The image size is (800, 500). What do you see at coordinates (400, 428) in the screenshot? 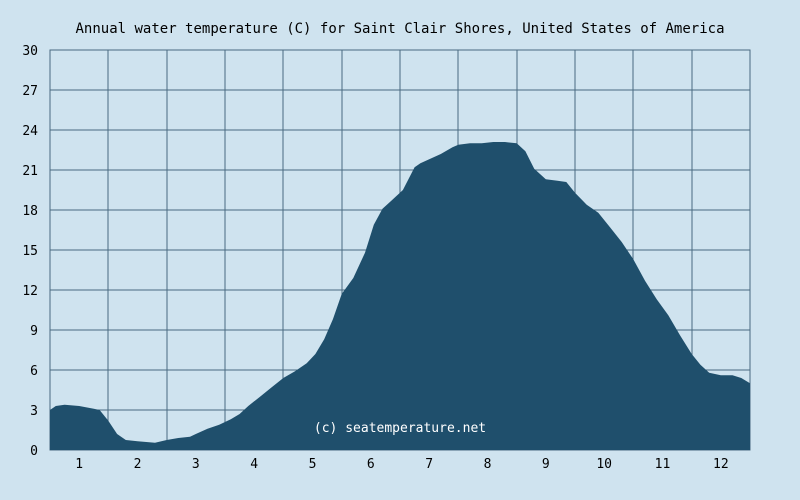
I see `copyright-annotation: (c) seatemperature.net` at bounding box center [400, 428].